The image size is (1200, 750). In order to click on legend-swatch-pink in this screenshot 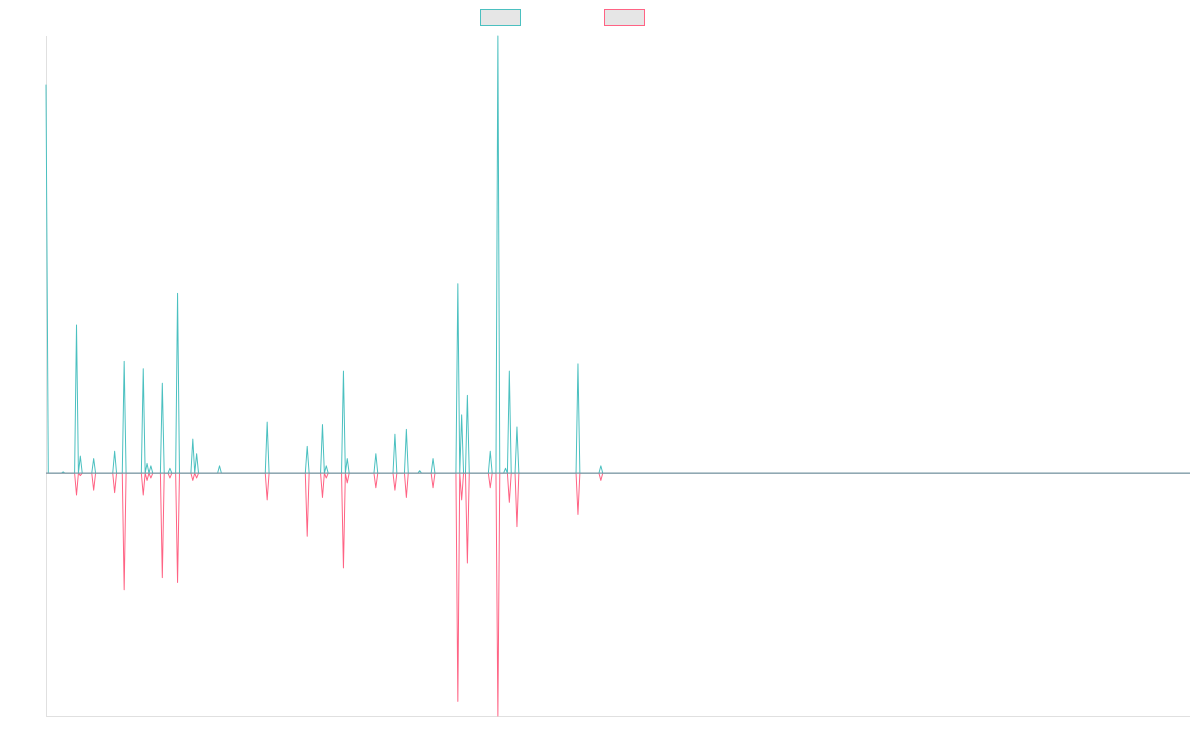, I will do `click(624, 17)`.